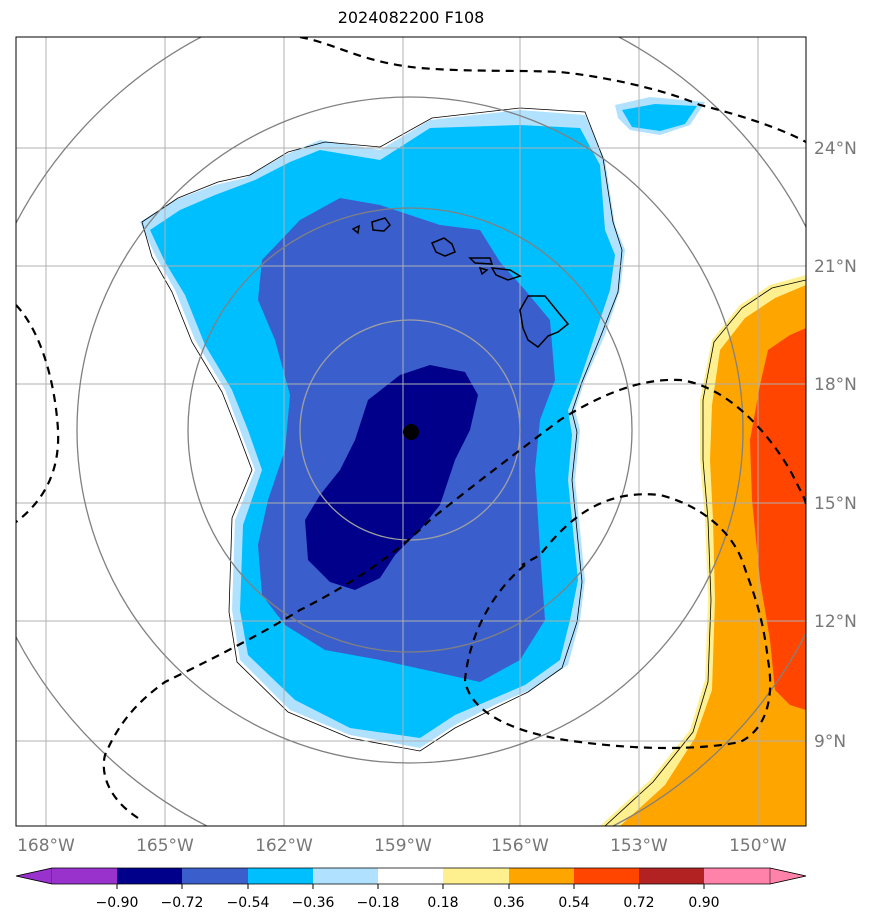 This screenshot has width=876, height=924. Describe the element at coordinates (508, 903) in the screenshot. I see `colorbar-tick-label: 0.36` at that location.